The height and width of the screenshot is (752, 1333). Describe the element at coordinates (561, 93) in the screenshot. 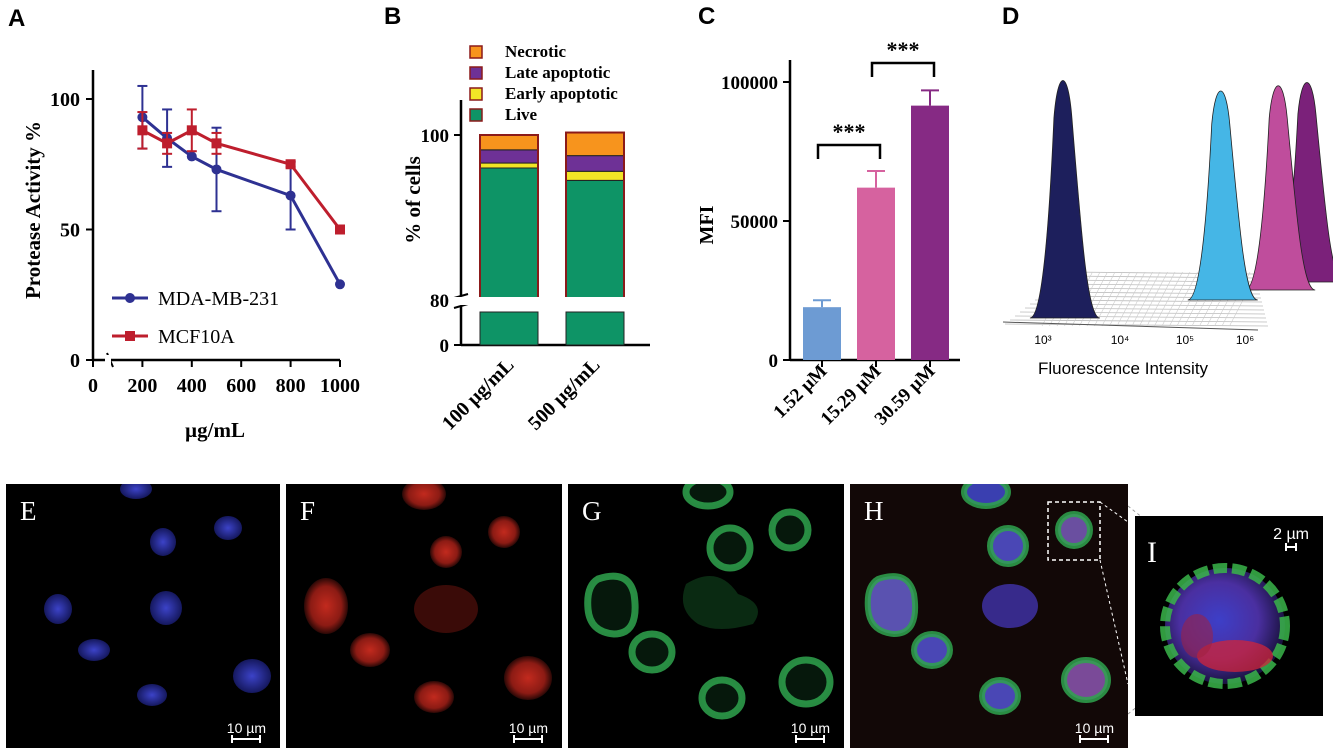

I see `b-legend-label: Early apoptotic` at that location.